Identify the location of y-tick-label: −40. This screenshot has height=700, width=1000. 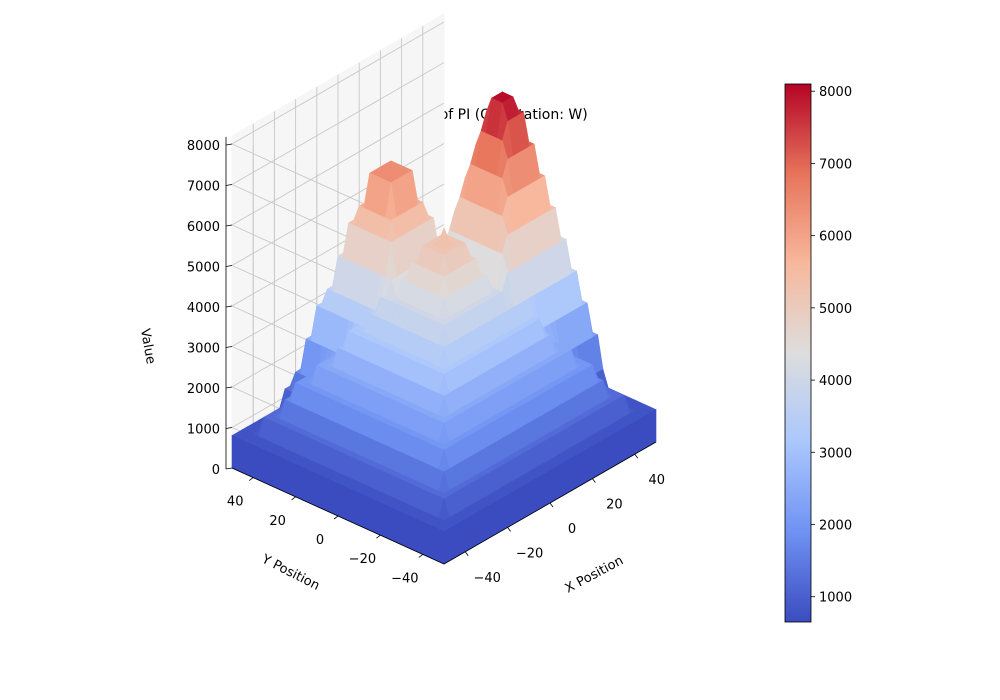
(404, 578).